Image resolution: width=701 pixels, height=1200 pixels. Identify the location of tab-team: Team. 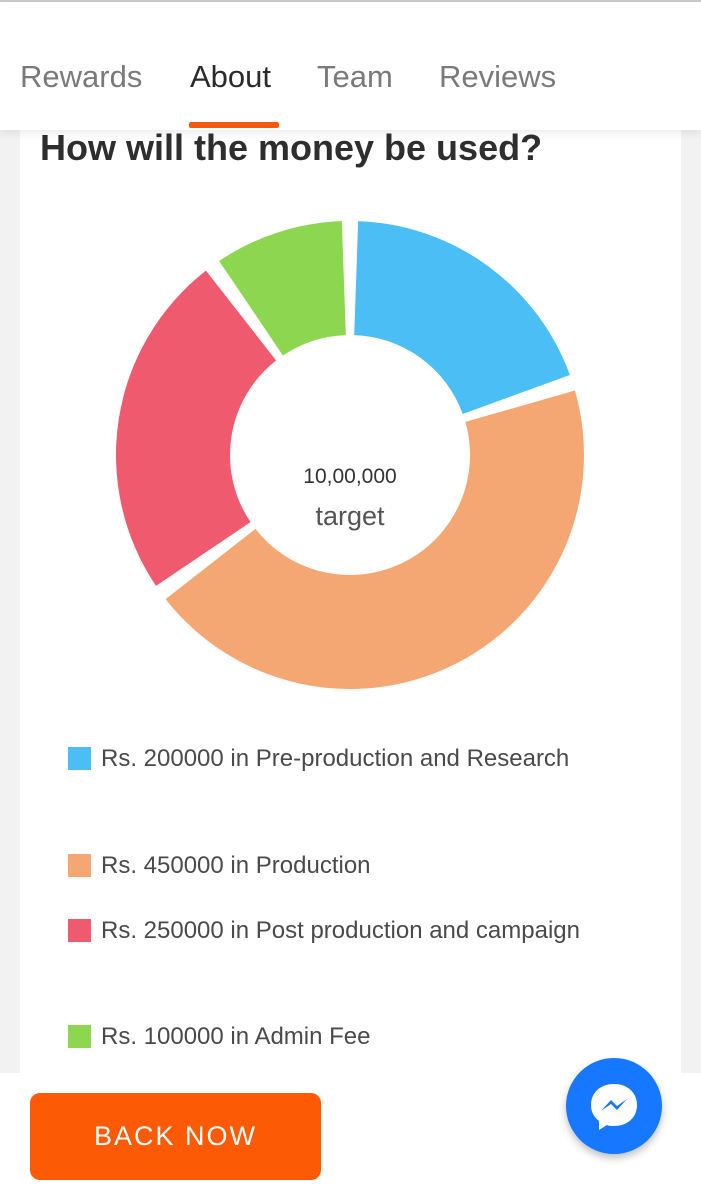
(355, 76).